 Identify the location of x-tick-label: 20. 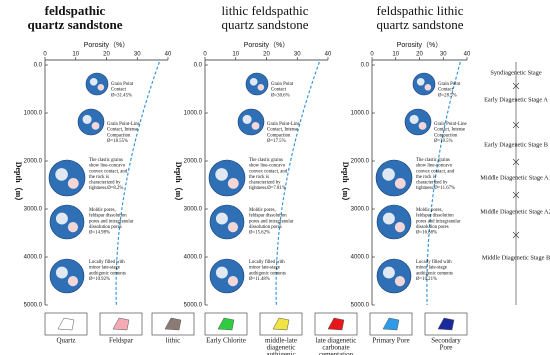
(106, 55).